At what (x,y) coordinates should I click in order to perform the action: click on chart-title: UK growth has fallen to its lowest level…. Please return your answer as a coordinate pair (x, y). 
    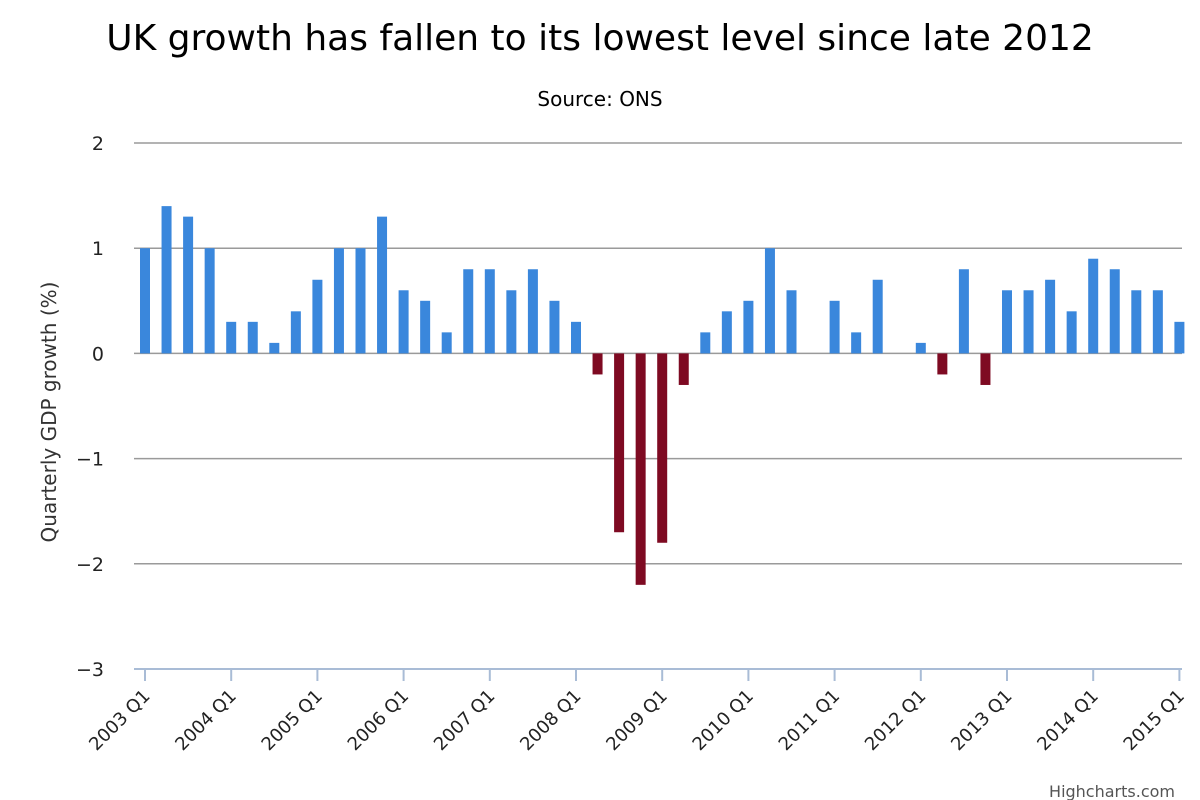
    Looking at the image, I should click on (600, 38).